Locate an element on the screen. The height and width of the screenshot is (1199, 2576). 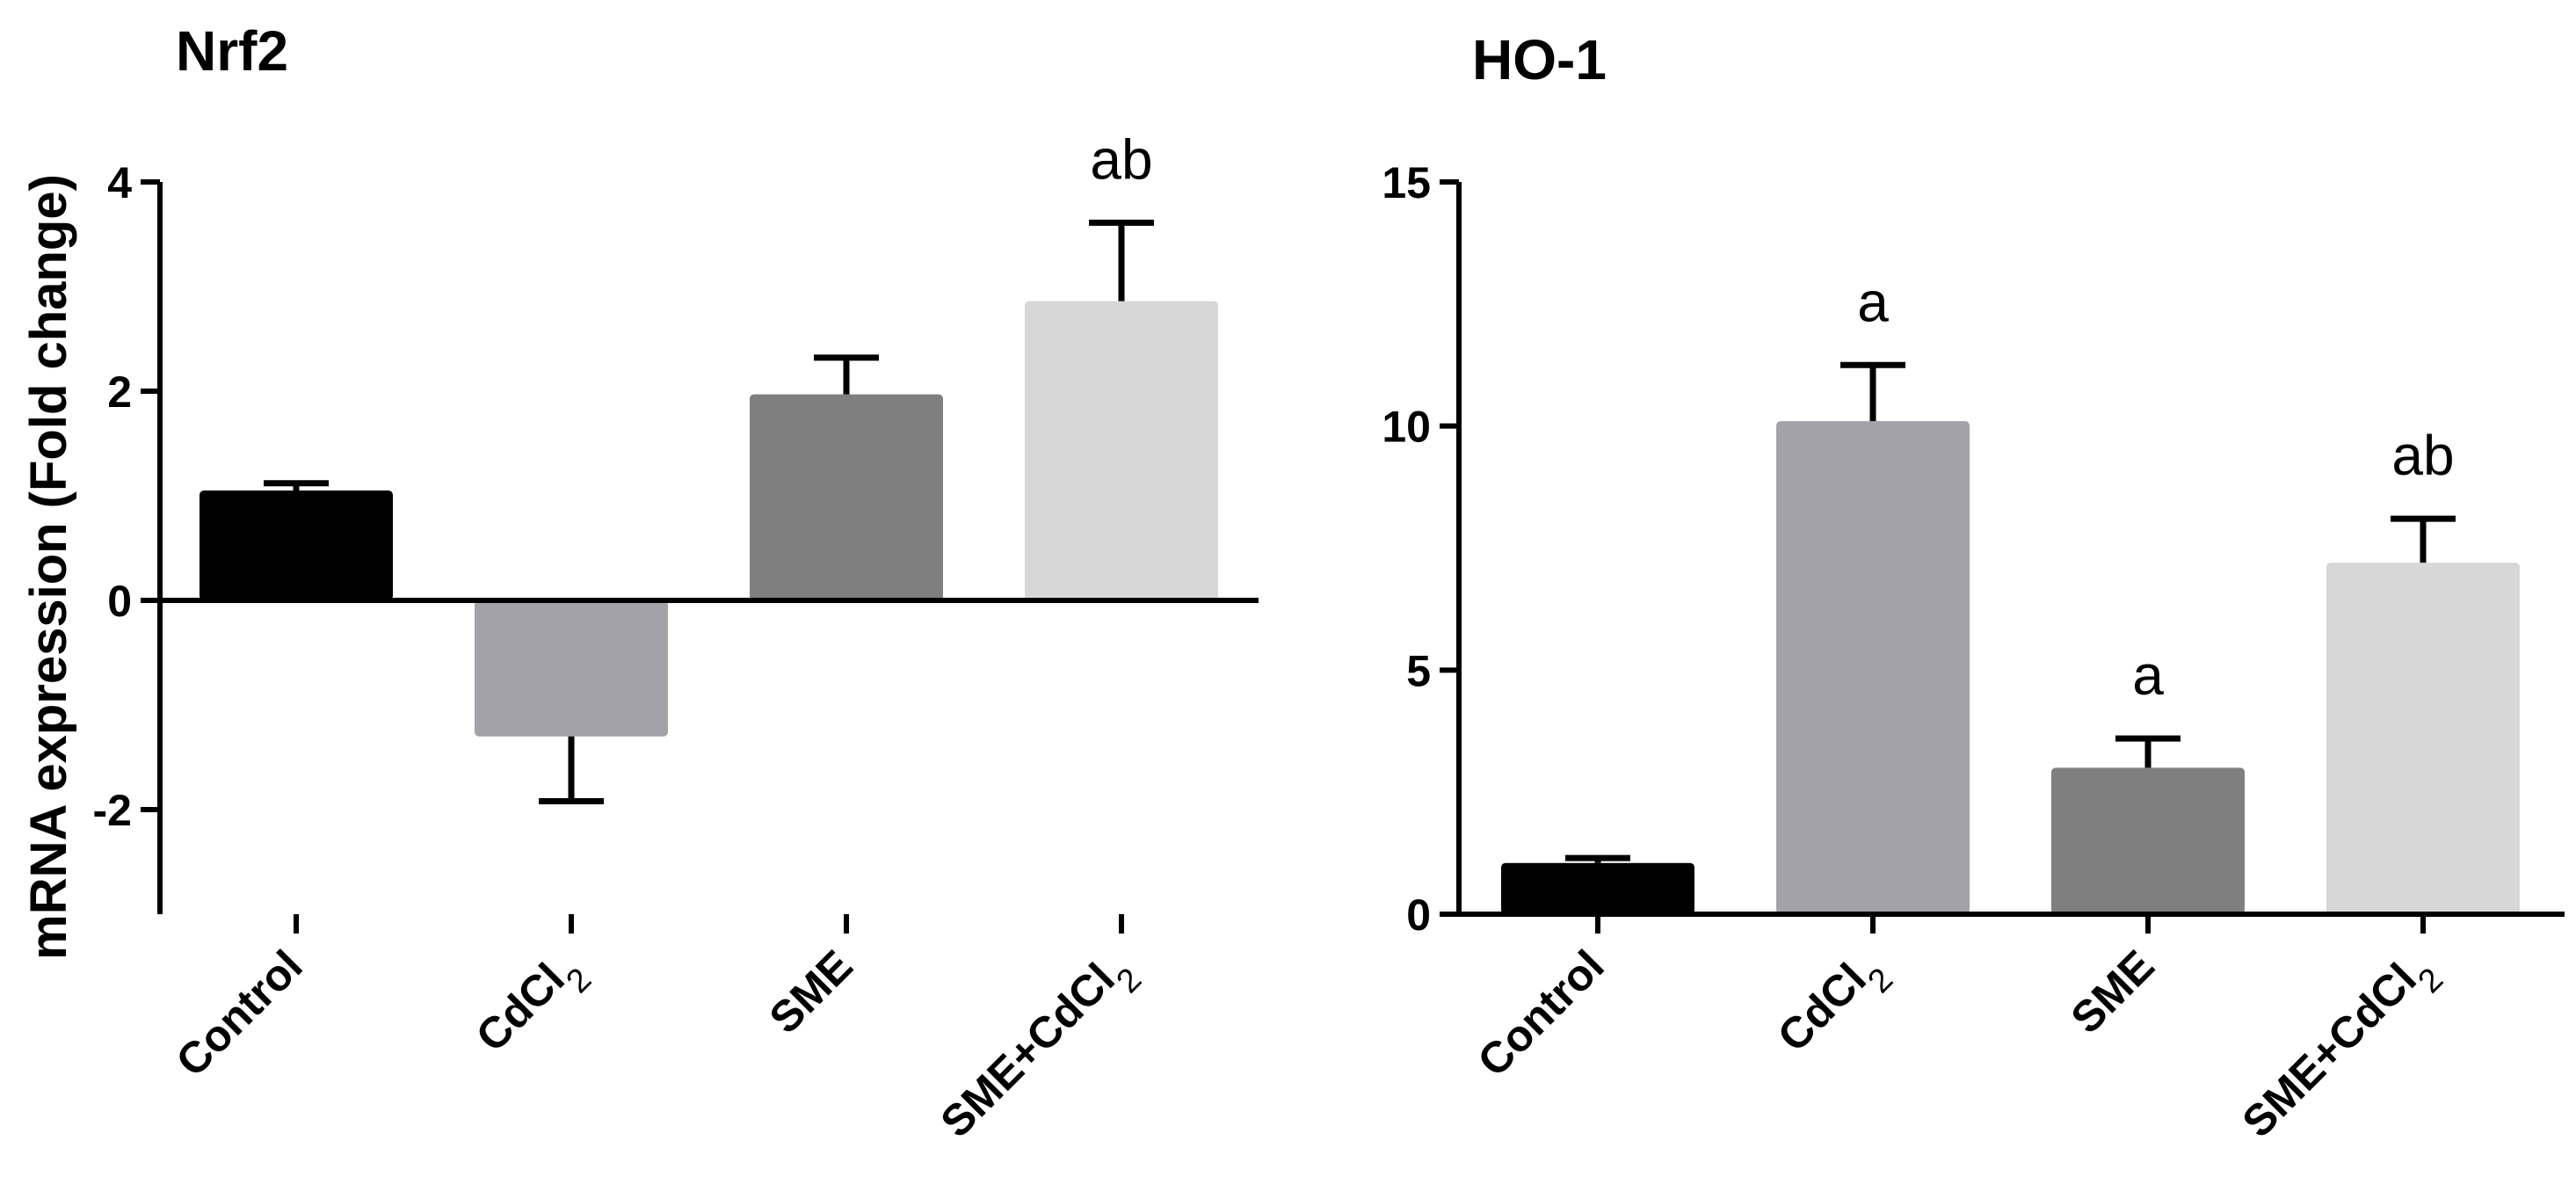
significance-label-nrf2-3: ab is located at coordinates (1121, 159).